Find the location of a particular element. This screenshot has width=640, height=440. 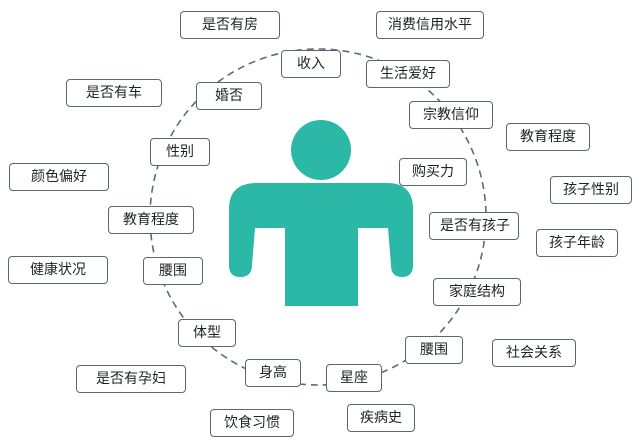

tag-child-age: 孩子年龄 is located at coordinates (577, 243).